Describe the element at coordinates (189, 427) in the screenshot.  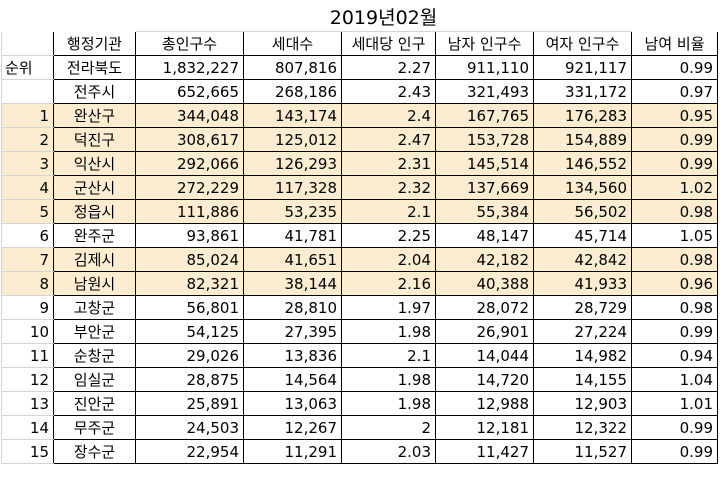
I see `total-cell: 24,503` at that location.